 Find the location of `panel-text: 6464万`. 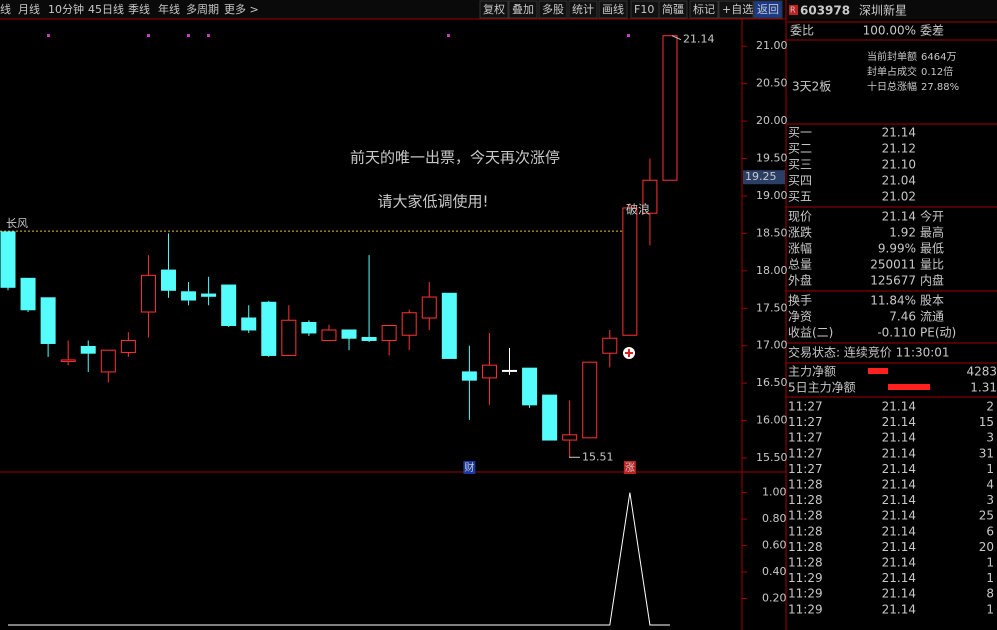

panel-text: 6464万 is located at coordinates (938, 57).